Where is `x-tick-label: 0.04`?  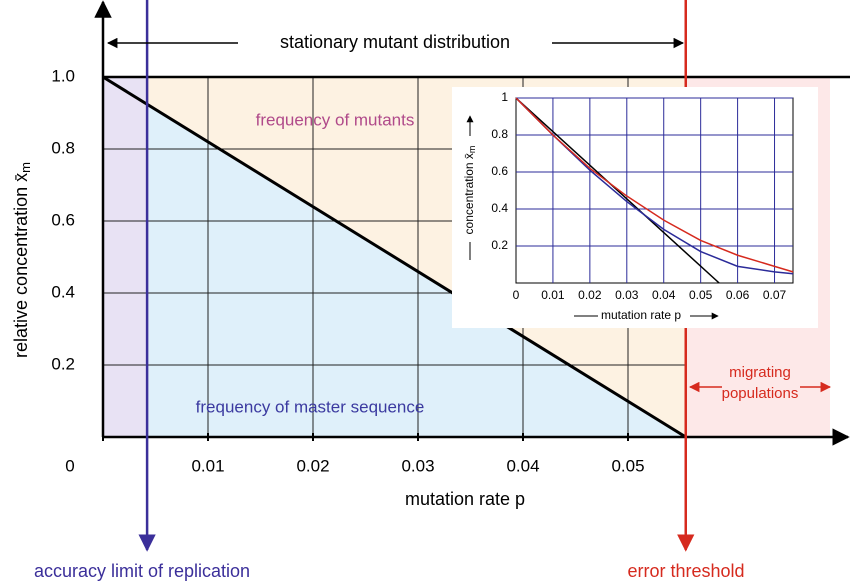
x-tick-label: 0.04 is located at coordinates (522, 465).